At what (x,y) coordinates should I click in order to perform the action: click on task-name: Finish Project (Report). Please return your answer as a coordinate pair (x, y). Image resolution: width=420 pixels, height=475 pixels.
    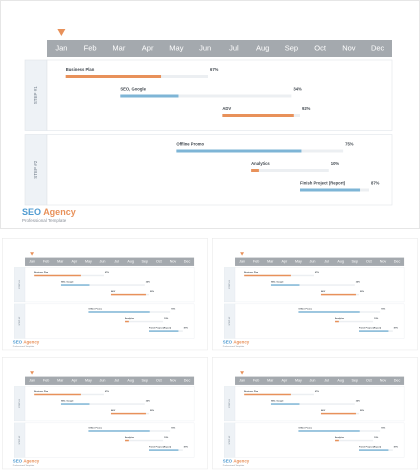
    Looking at the image, I should click on (160, 446).